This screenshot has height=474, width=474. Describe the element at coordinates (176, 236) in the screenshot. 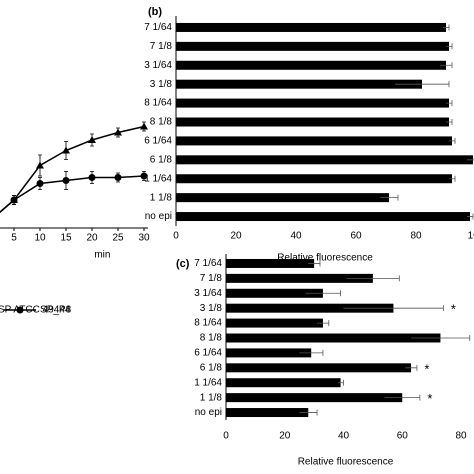

I see `x-tick-label: 0` at that location.